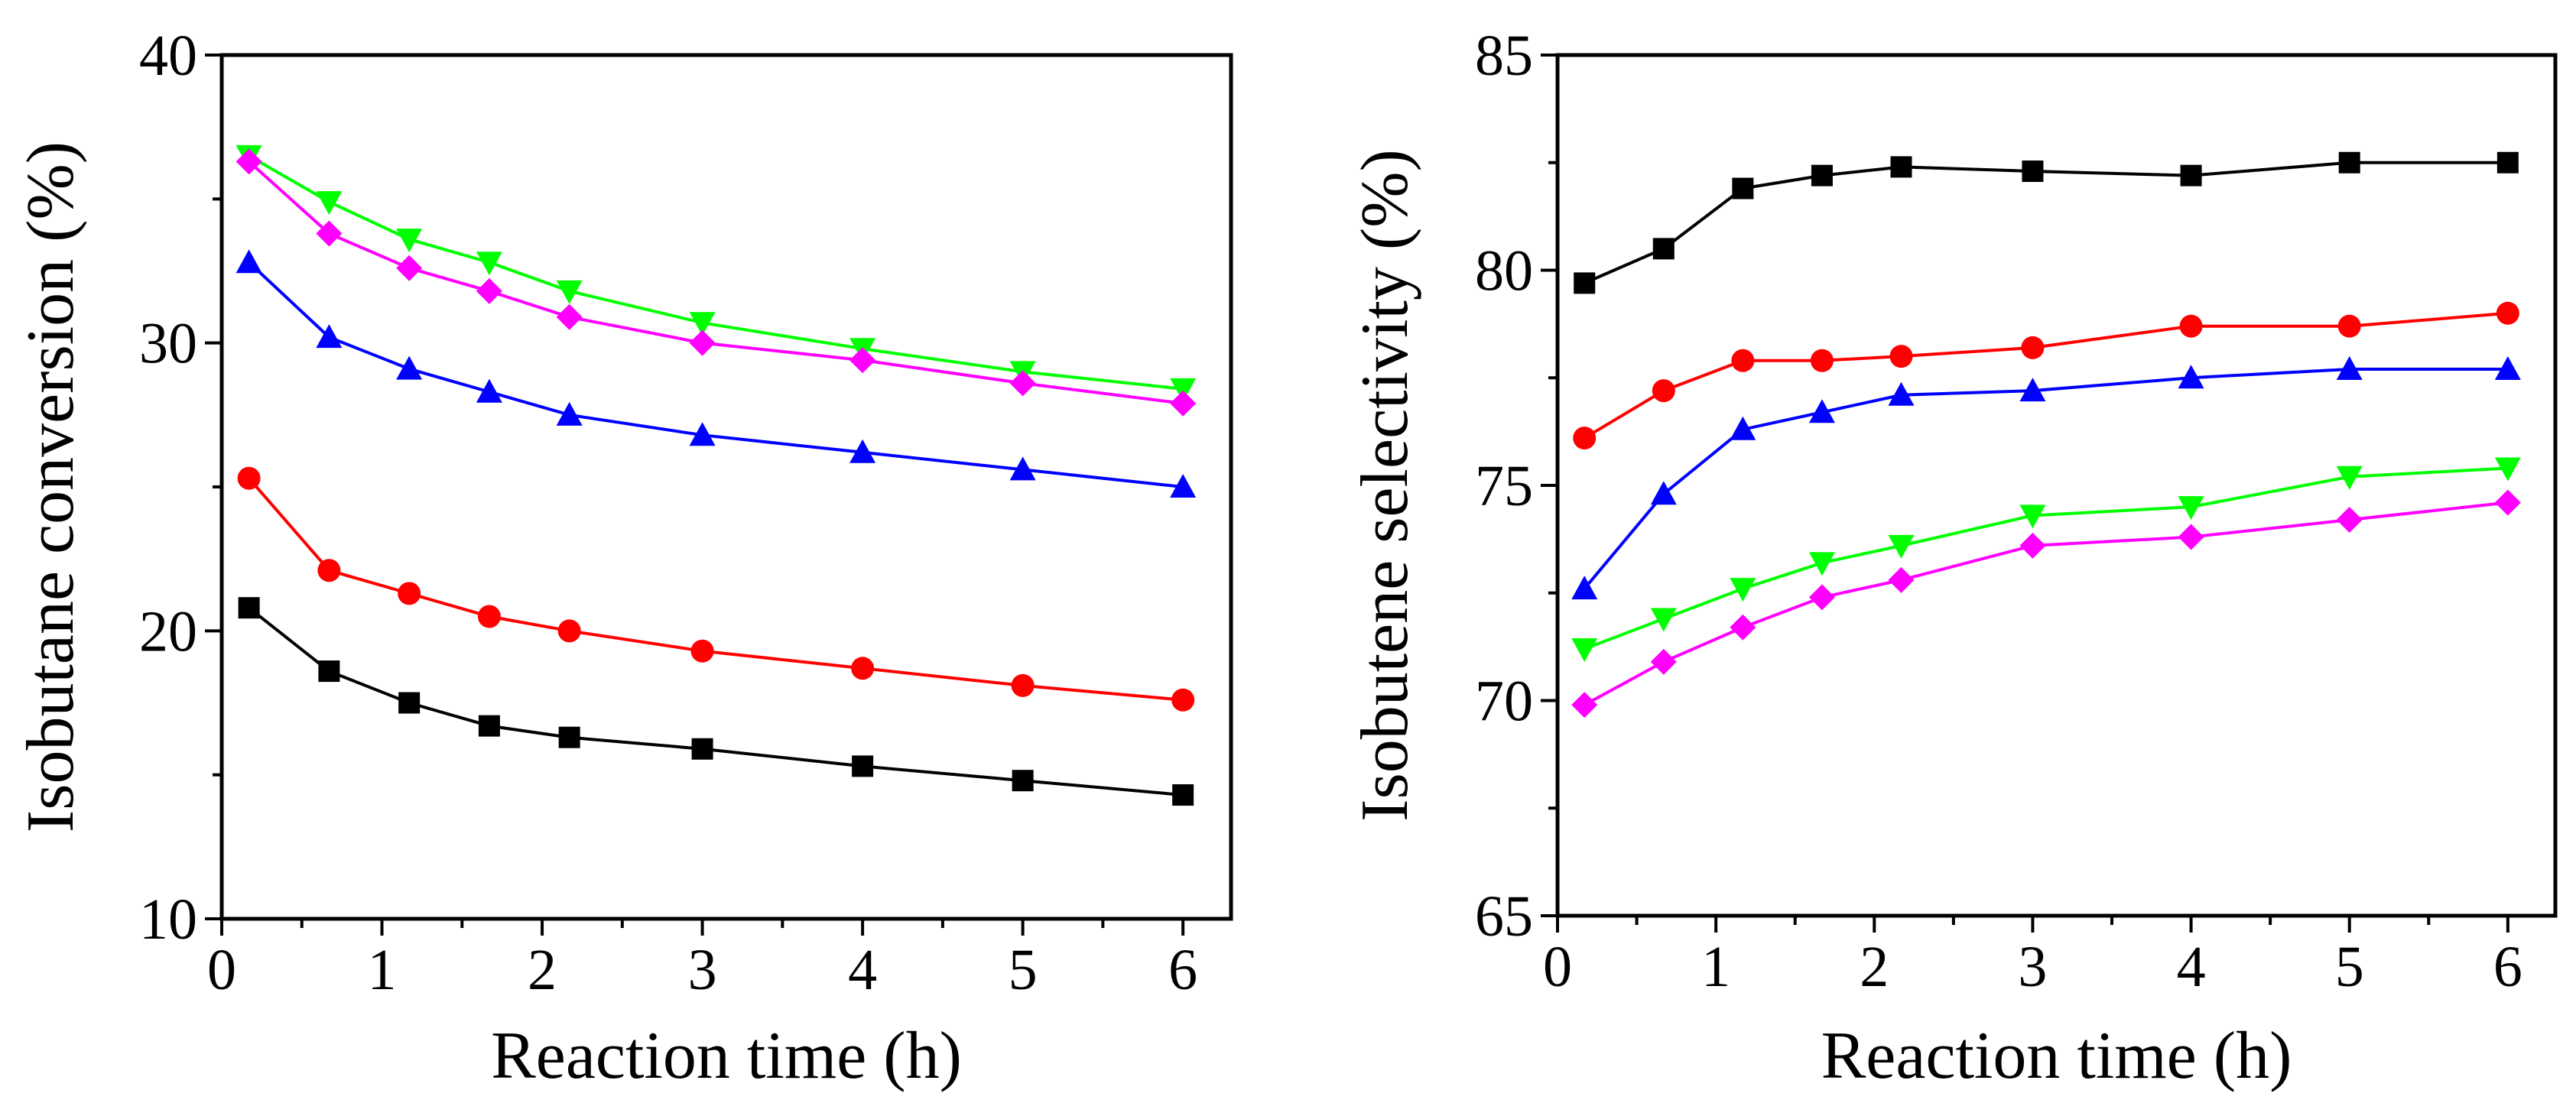 The image size is (2576, 1116). I want to click on y-tick-label: 20, so click(168, 631).